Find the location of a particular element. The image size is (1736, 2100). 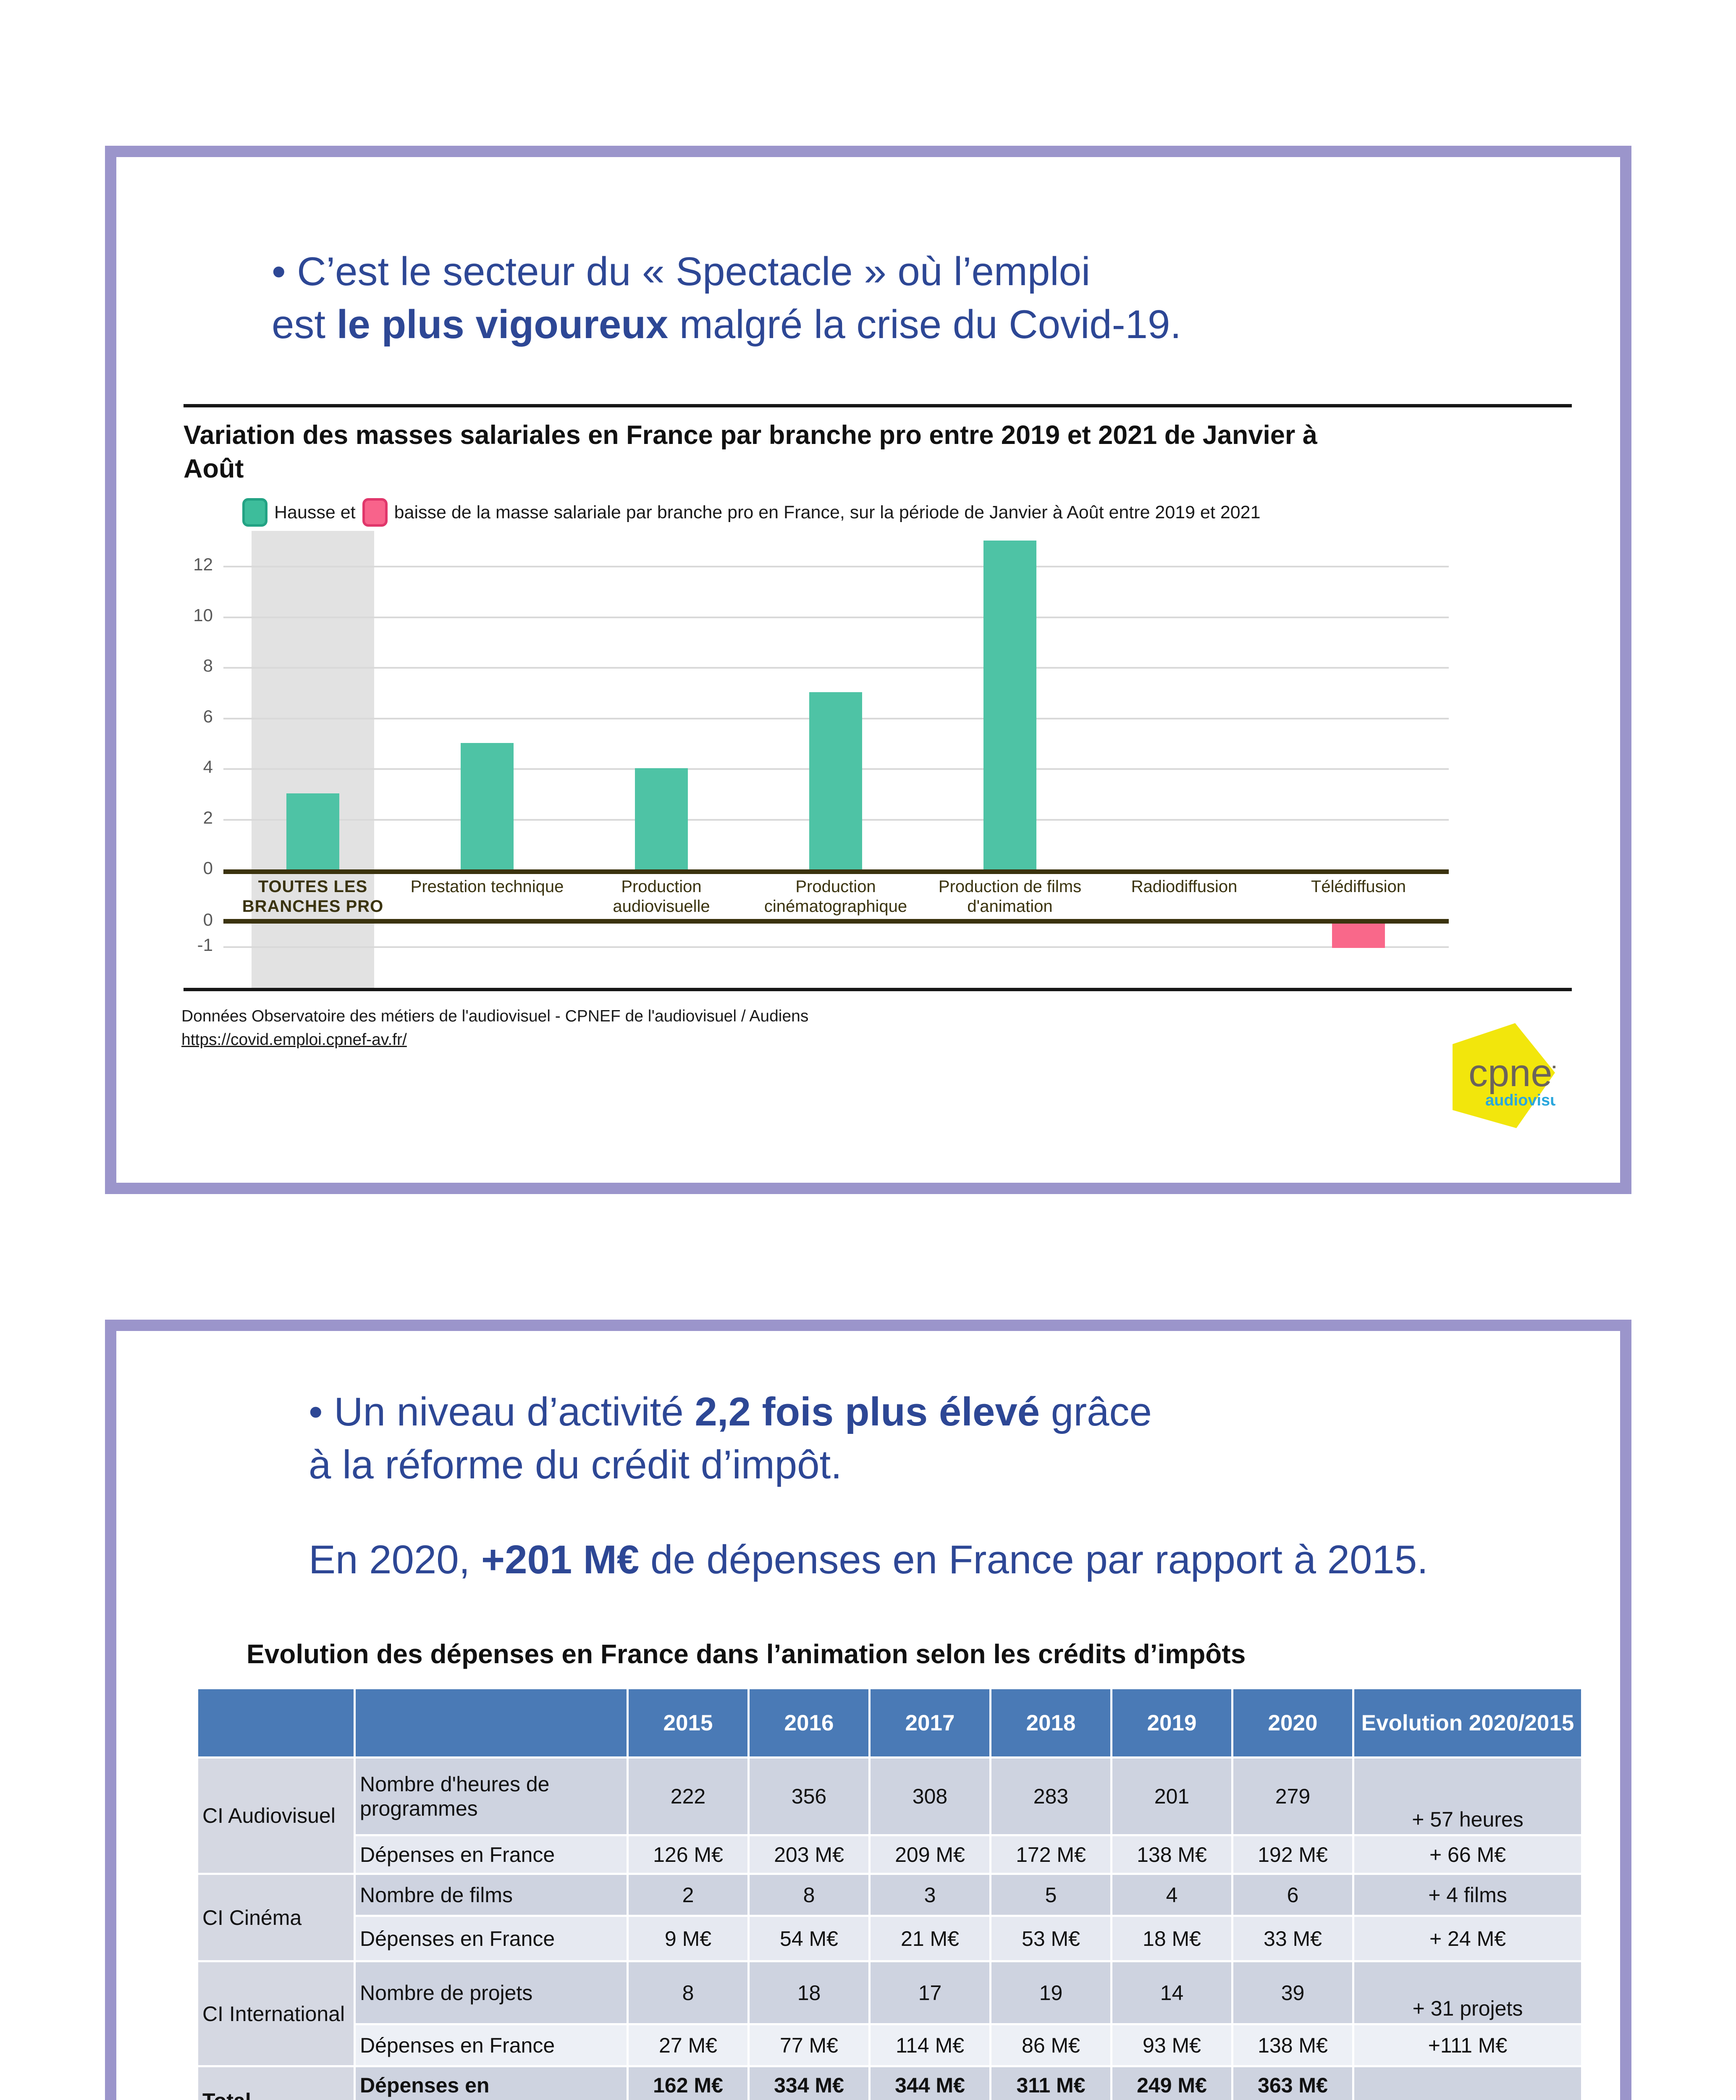

header-2016: 2016 is located at coordinates (809, 1723).